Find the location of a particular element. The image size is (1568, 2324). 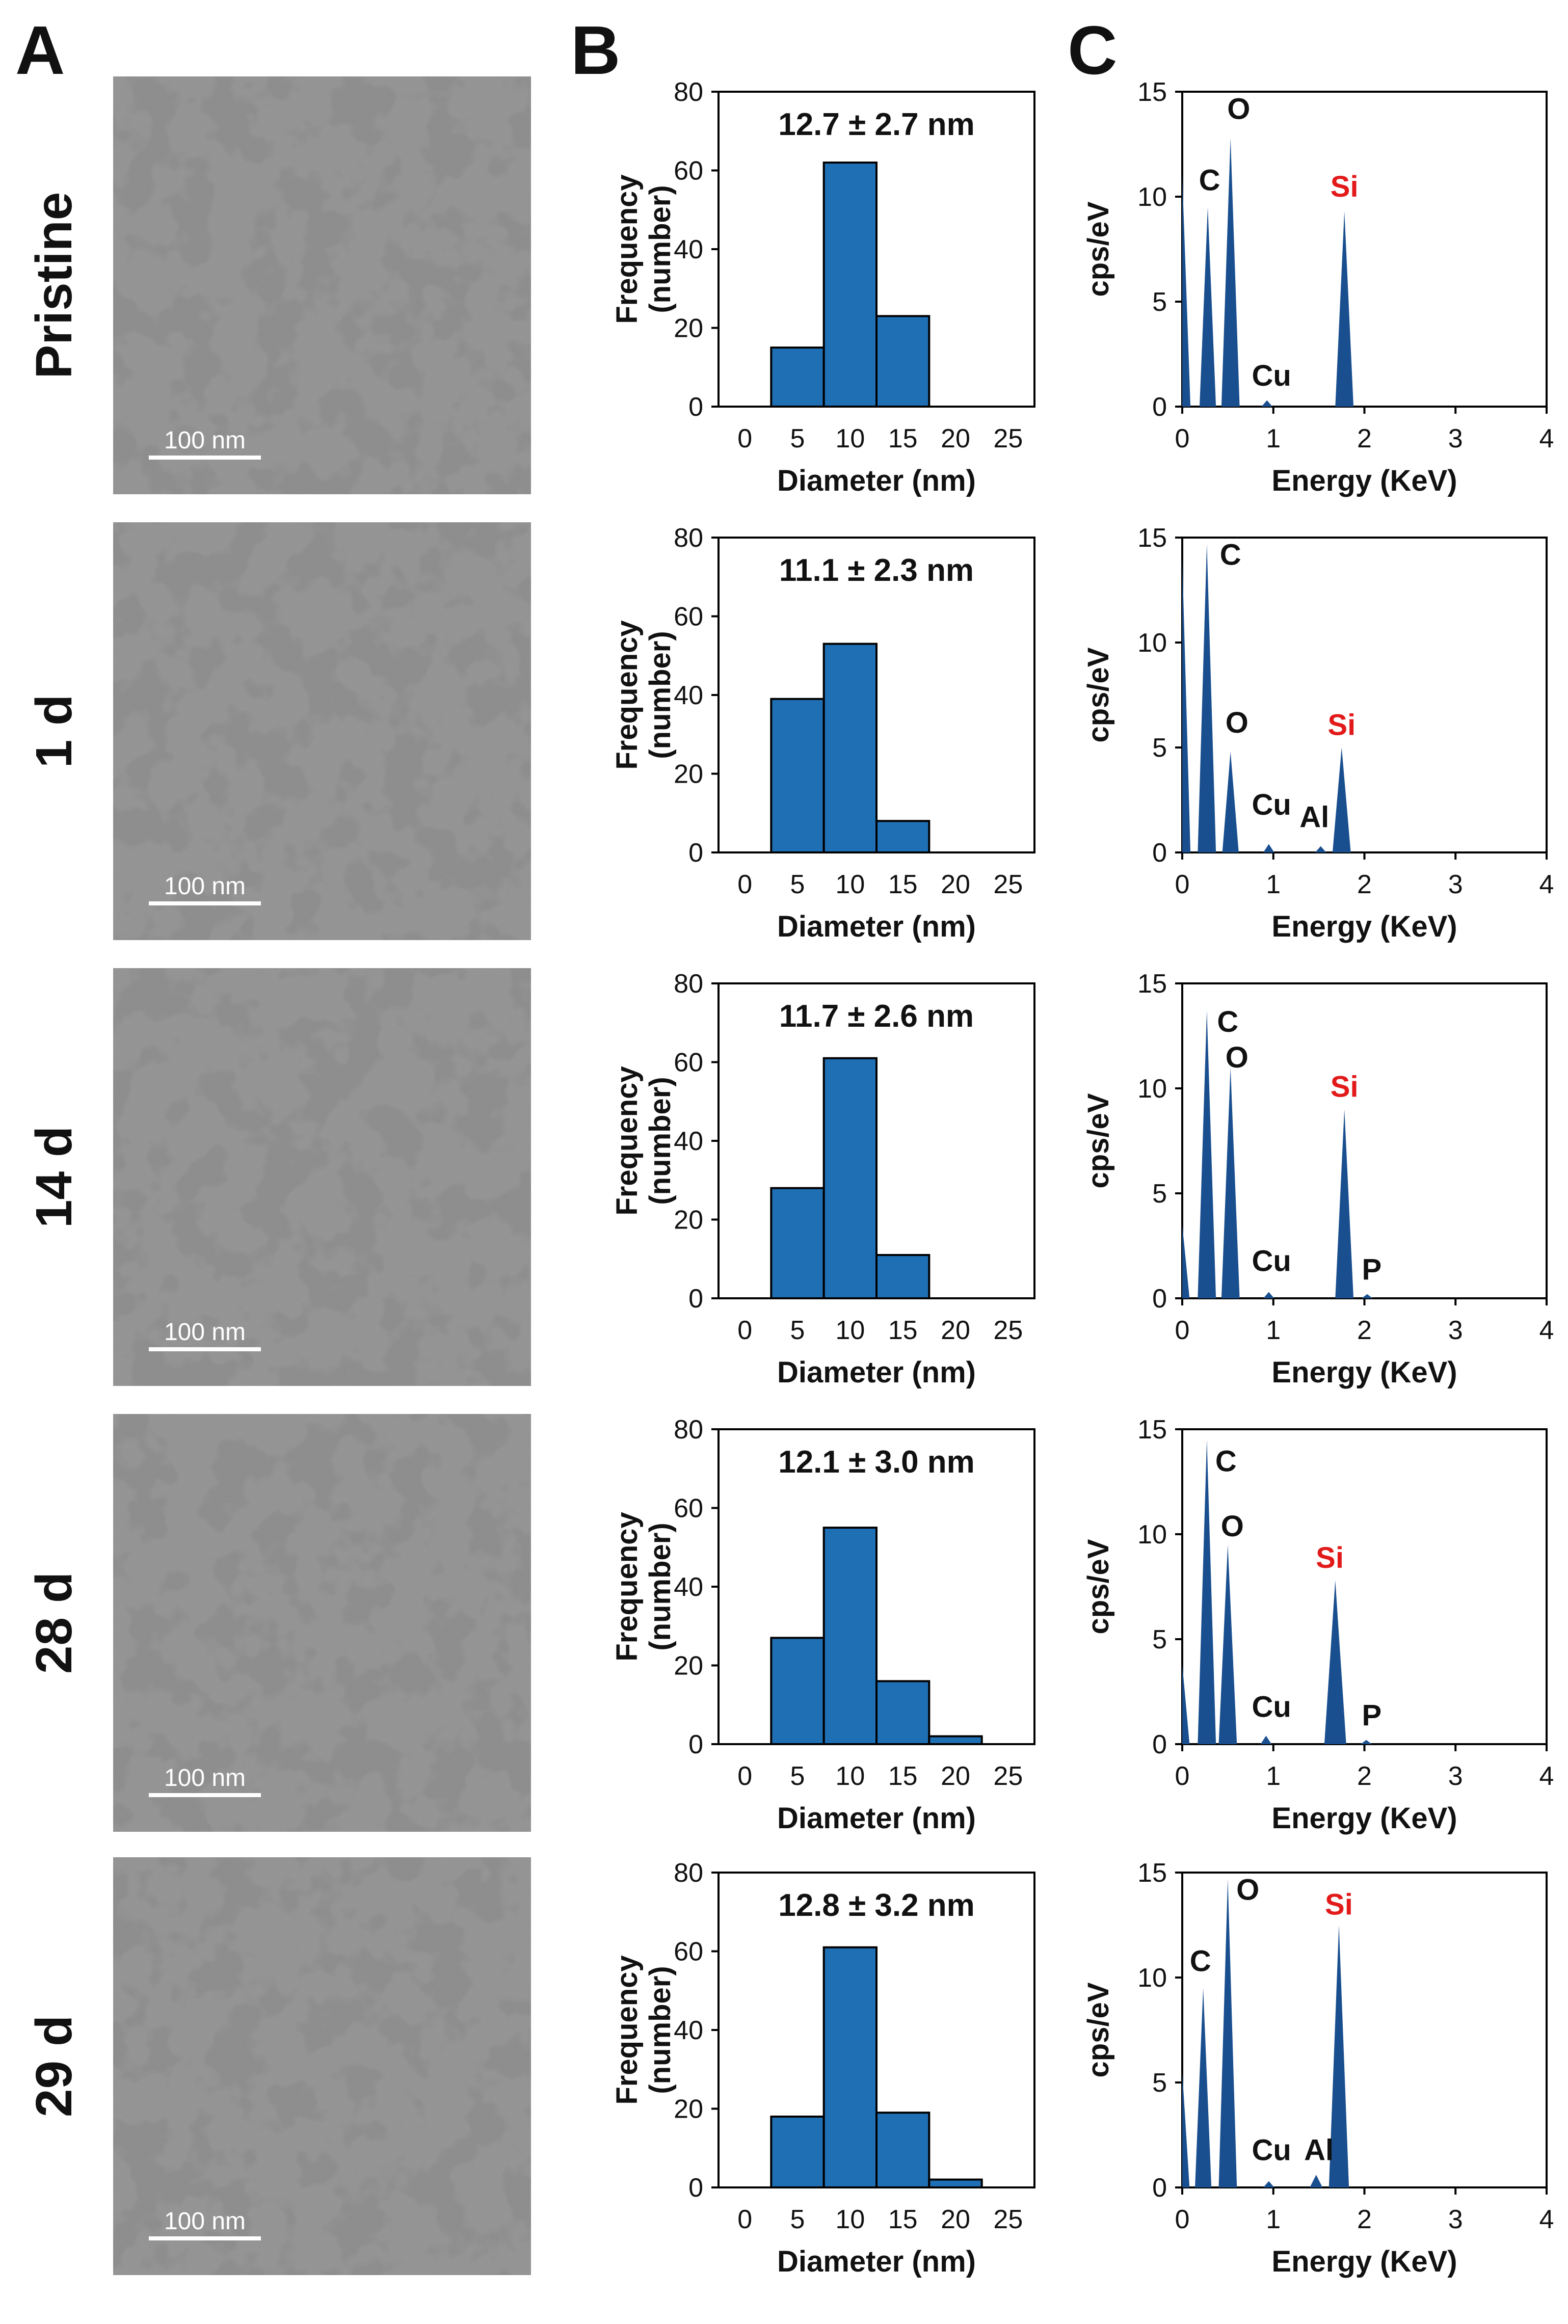

row-label: Pristine is located at coordinates (54, 285).